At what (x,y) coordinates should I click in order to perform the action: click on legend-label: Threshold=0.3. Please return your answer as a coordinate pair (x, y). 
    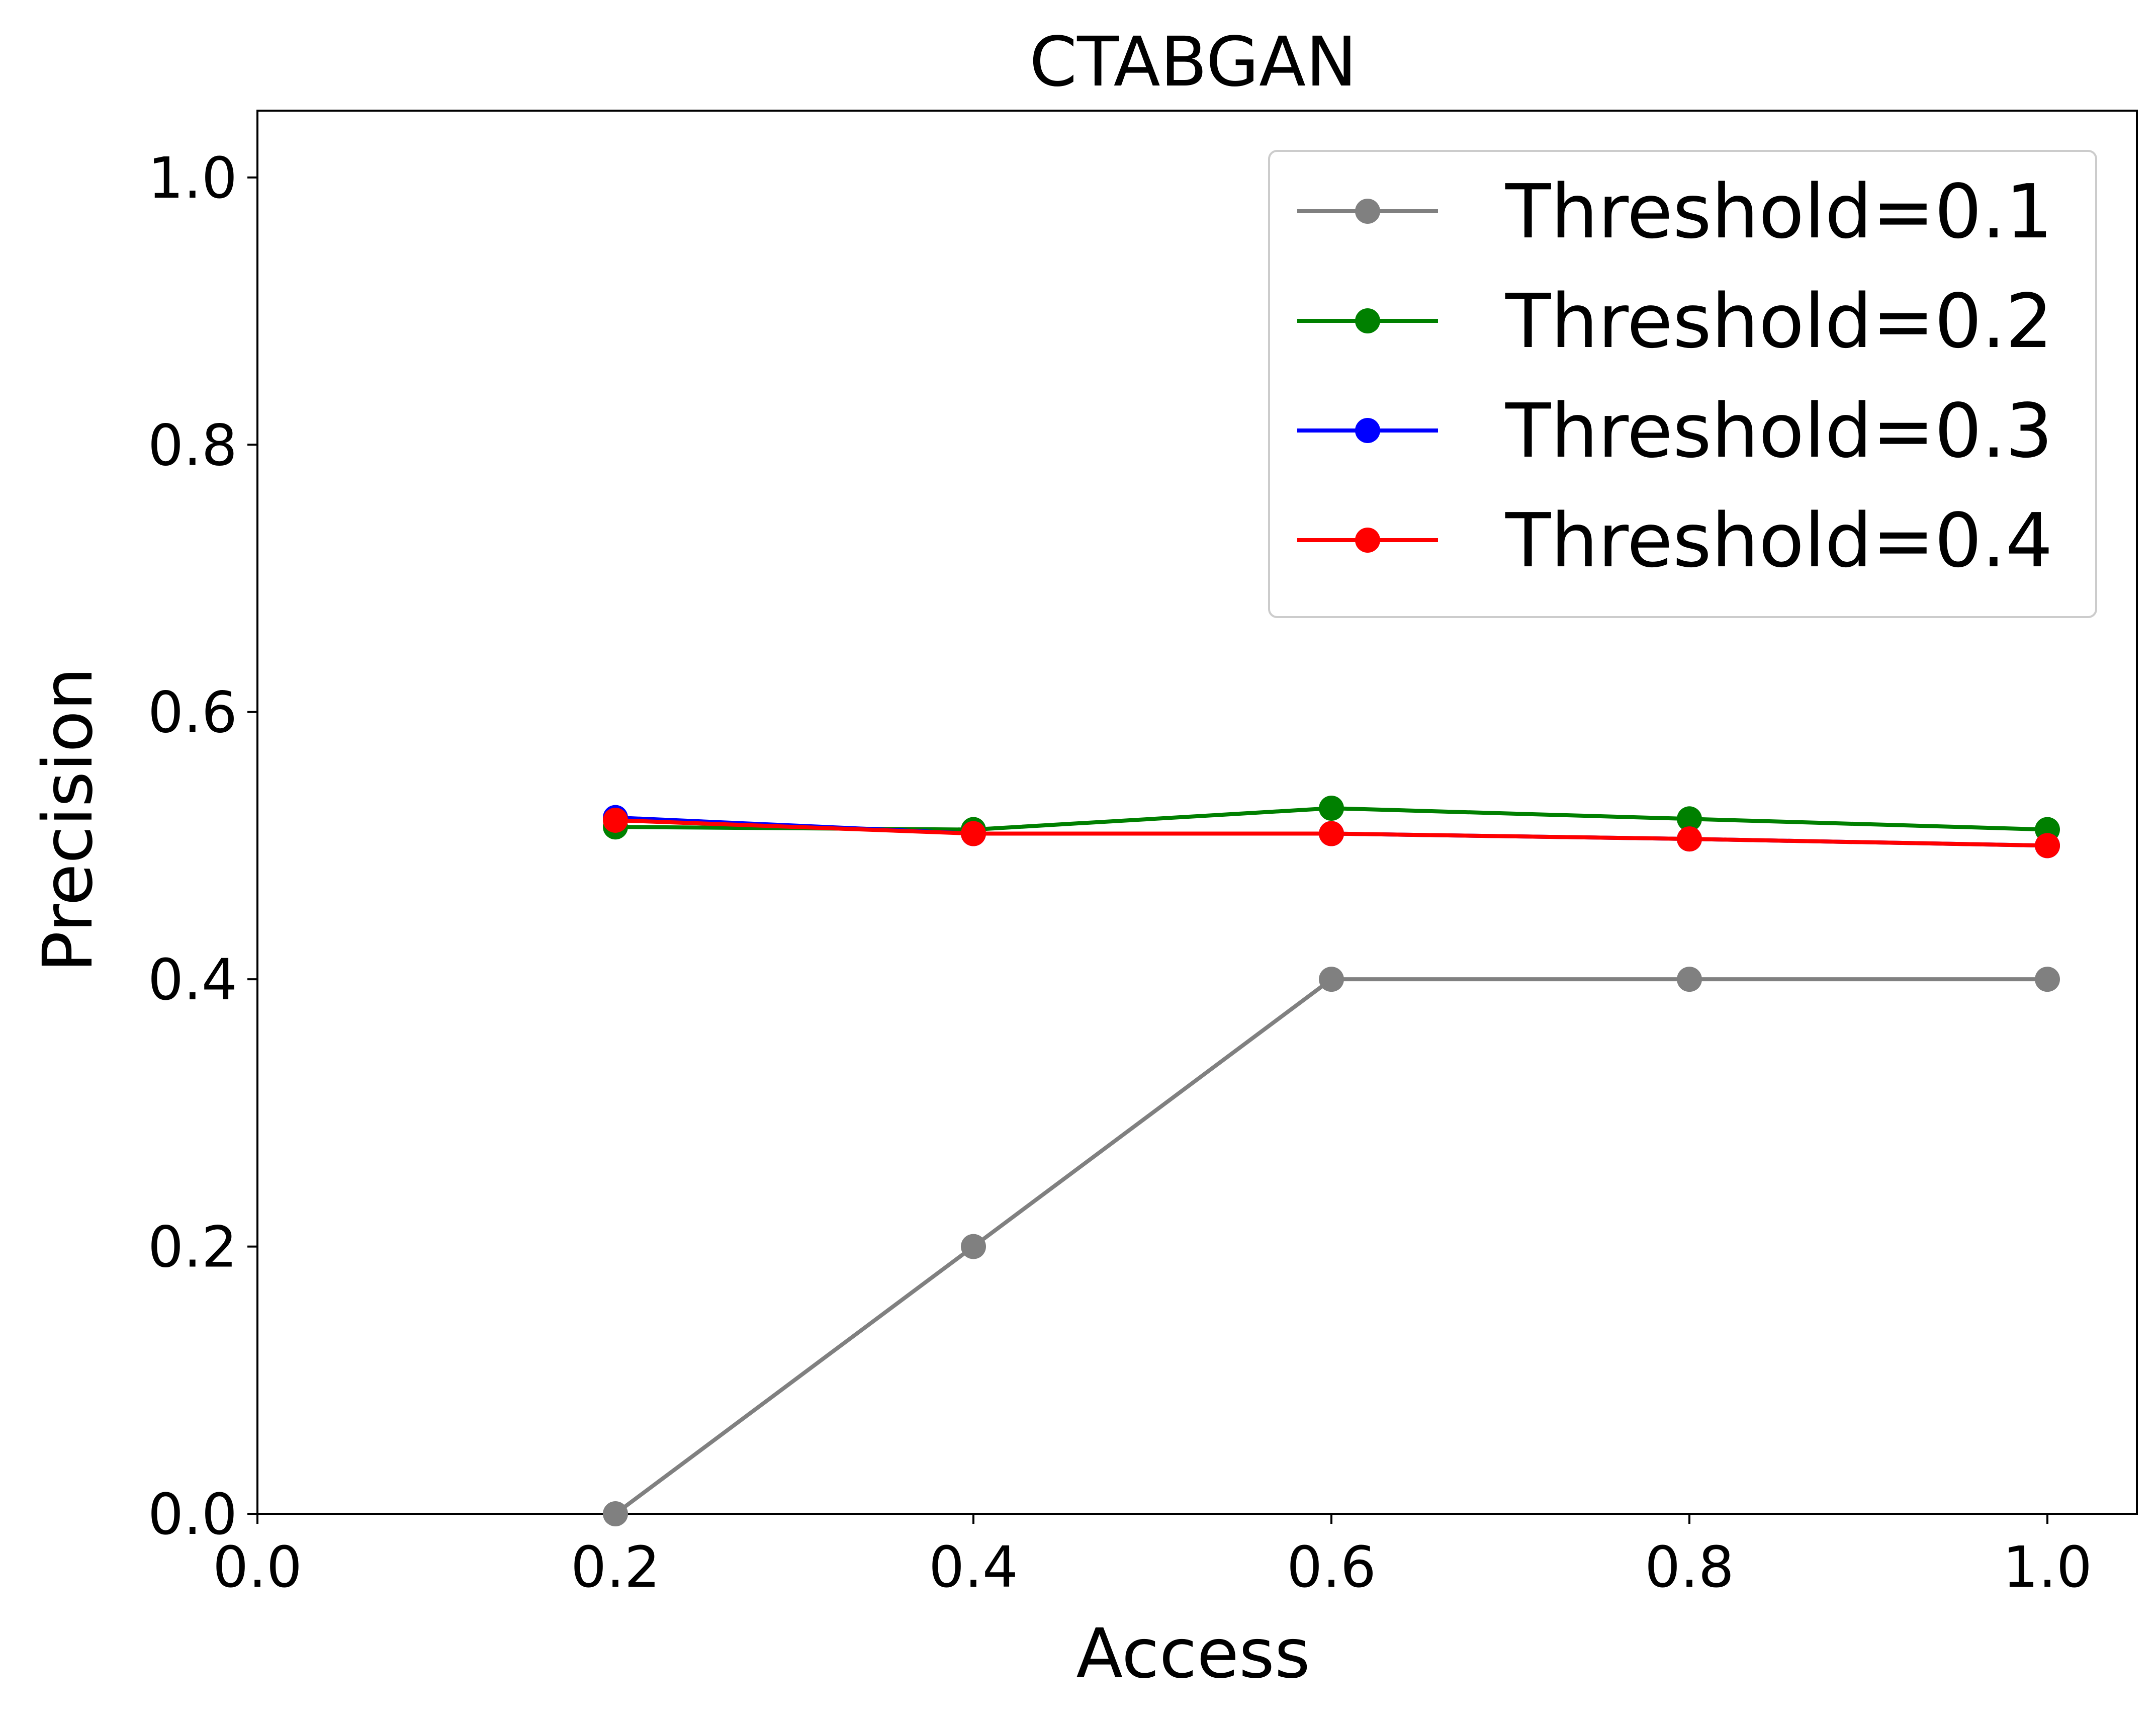
    Looking at the image, I should click on (1779, 431).